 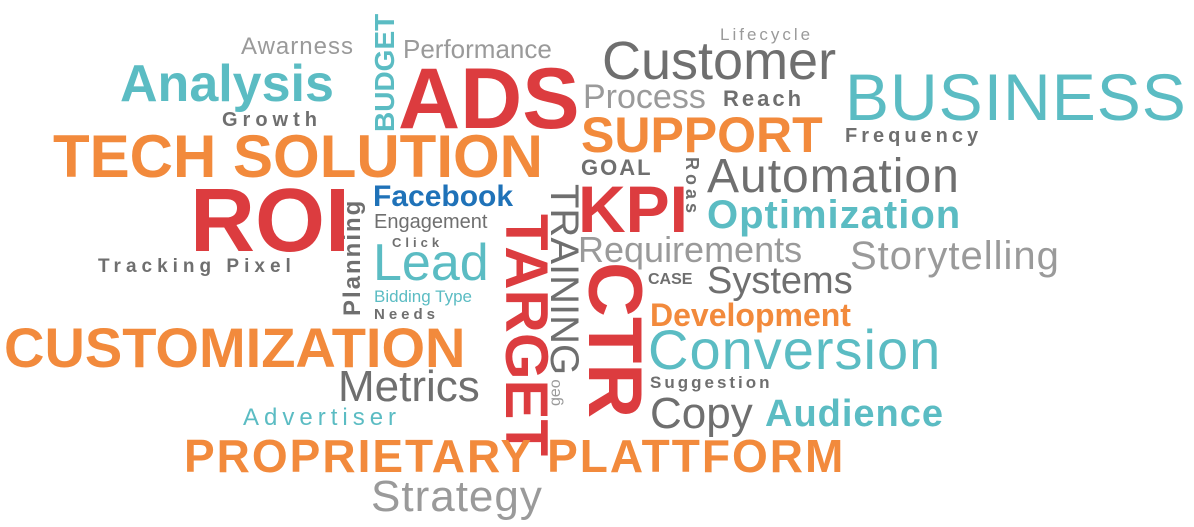 What do you see at coordinates (489, 99) in the screenshot?
I see `word-ads: ADS` at bounding box center [489, 99].